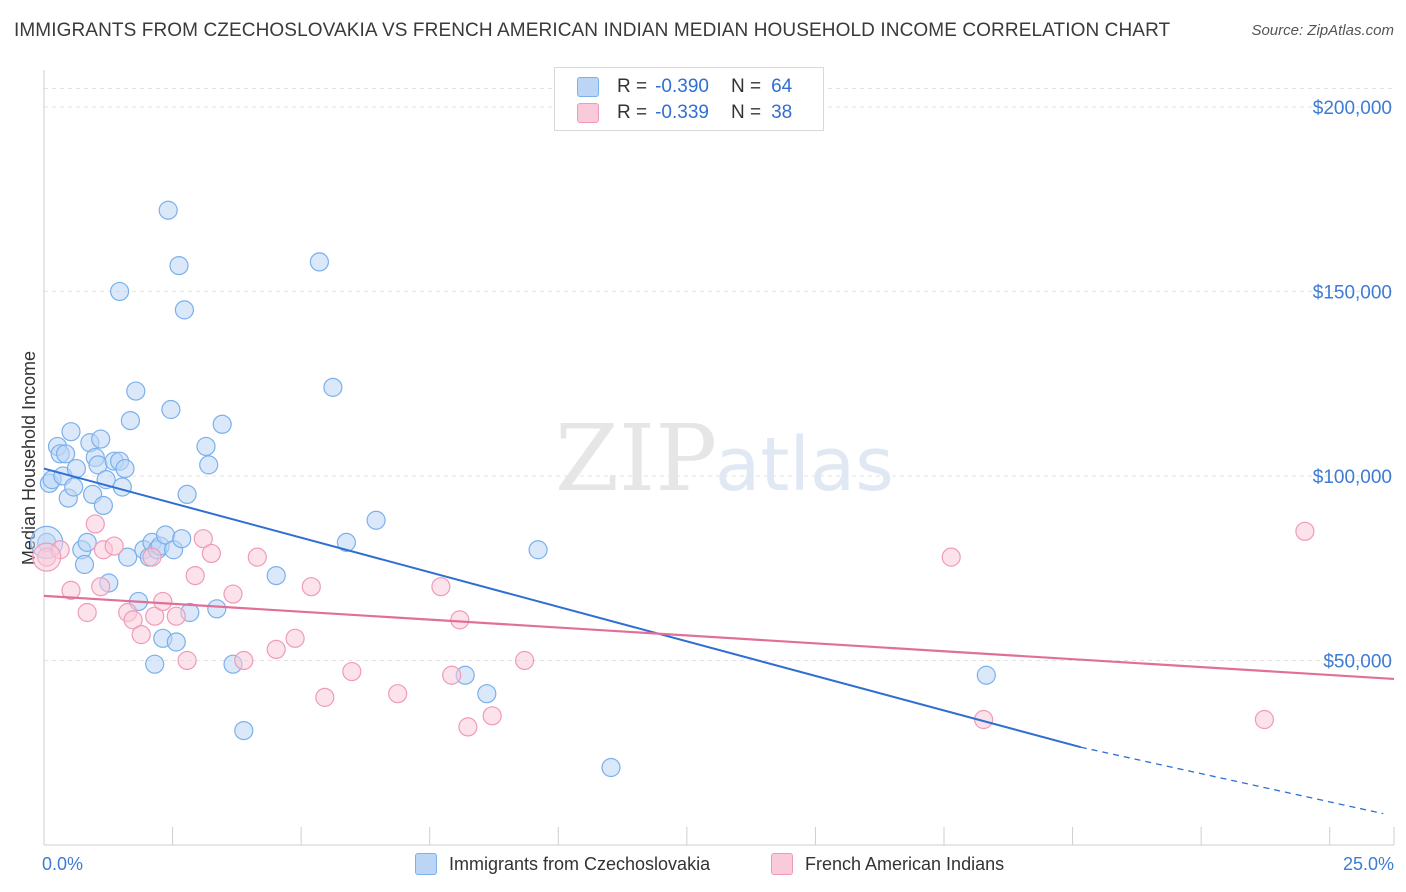  What do you see at coordinates (782, 864) in the screenshot?
I see `bottom-legend-swatch-pink` at bounding box center [782, 864].